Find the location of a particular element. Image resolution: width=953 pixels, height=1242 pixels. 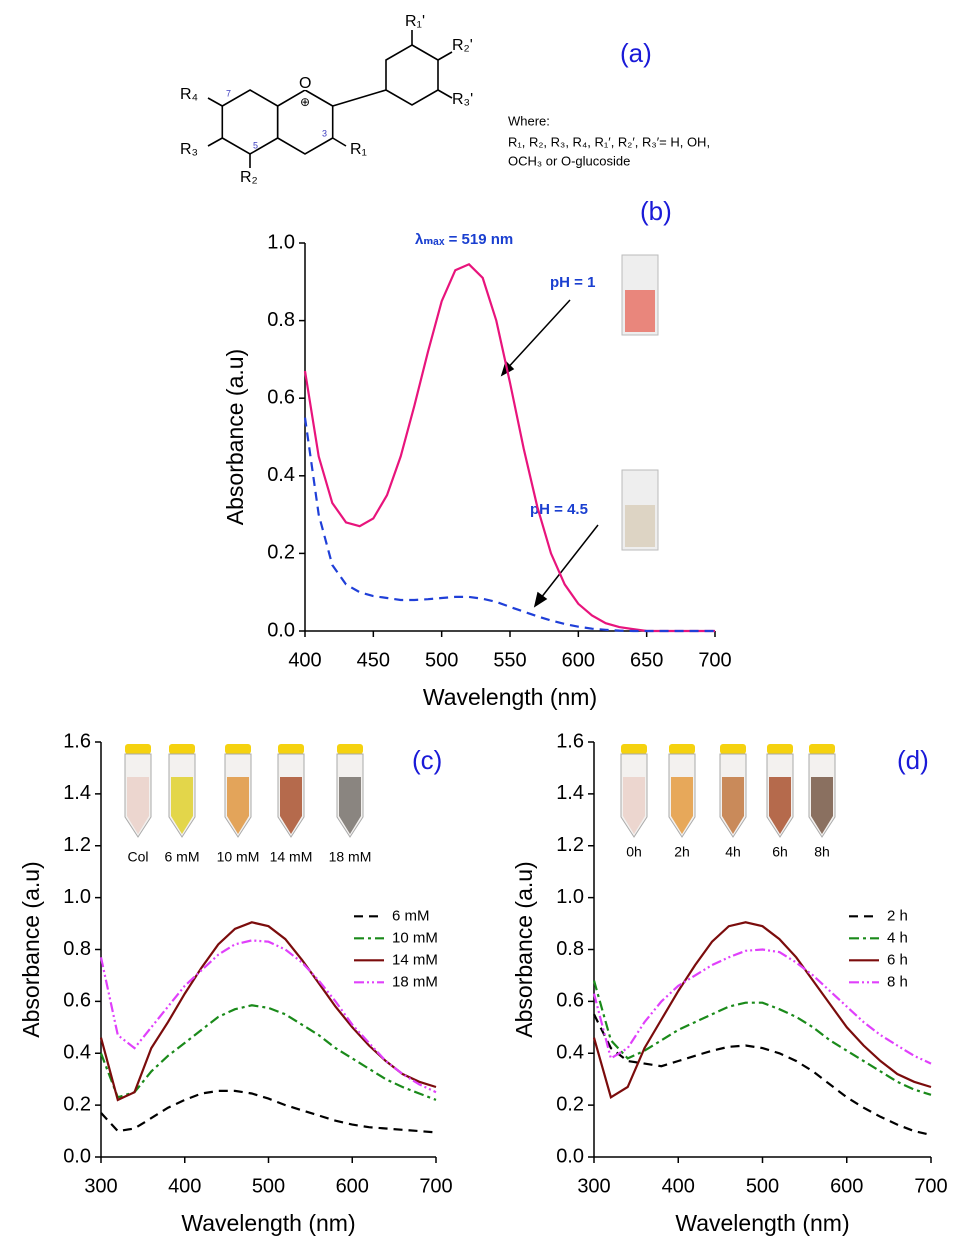

tube-label: 18 mM is located at coordinates (350, 857).